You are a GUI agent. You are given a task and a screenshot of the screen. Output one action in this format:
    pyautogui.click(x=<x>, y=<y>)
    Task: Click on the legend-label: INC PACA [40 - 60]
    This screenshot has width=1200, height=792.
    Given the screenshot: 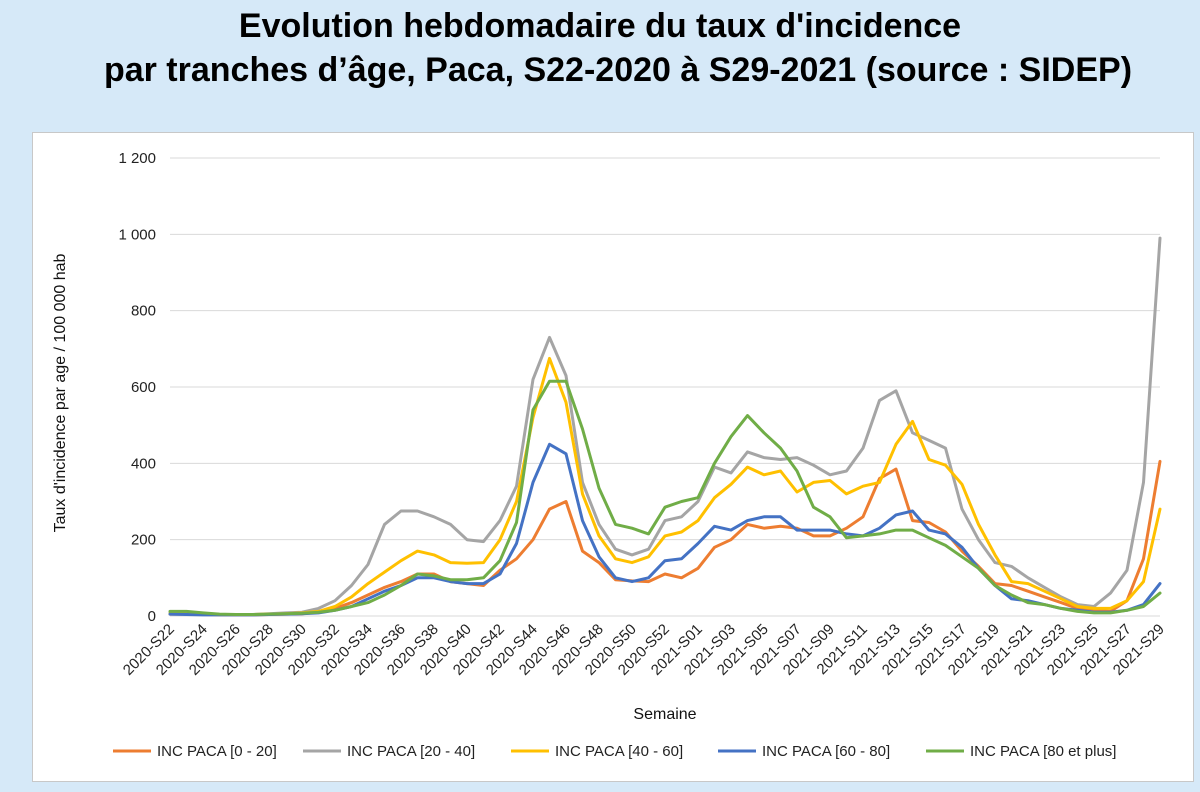 What is the action you would take?
    pyautogui.click(x=619, y=751)
    